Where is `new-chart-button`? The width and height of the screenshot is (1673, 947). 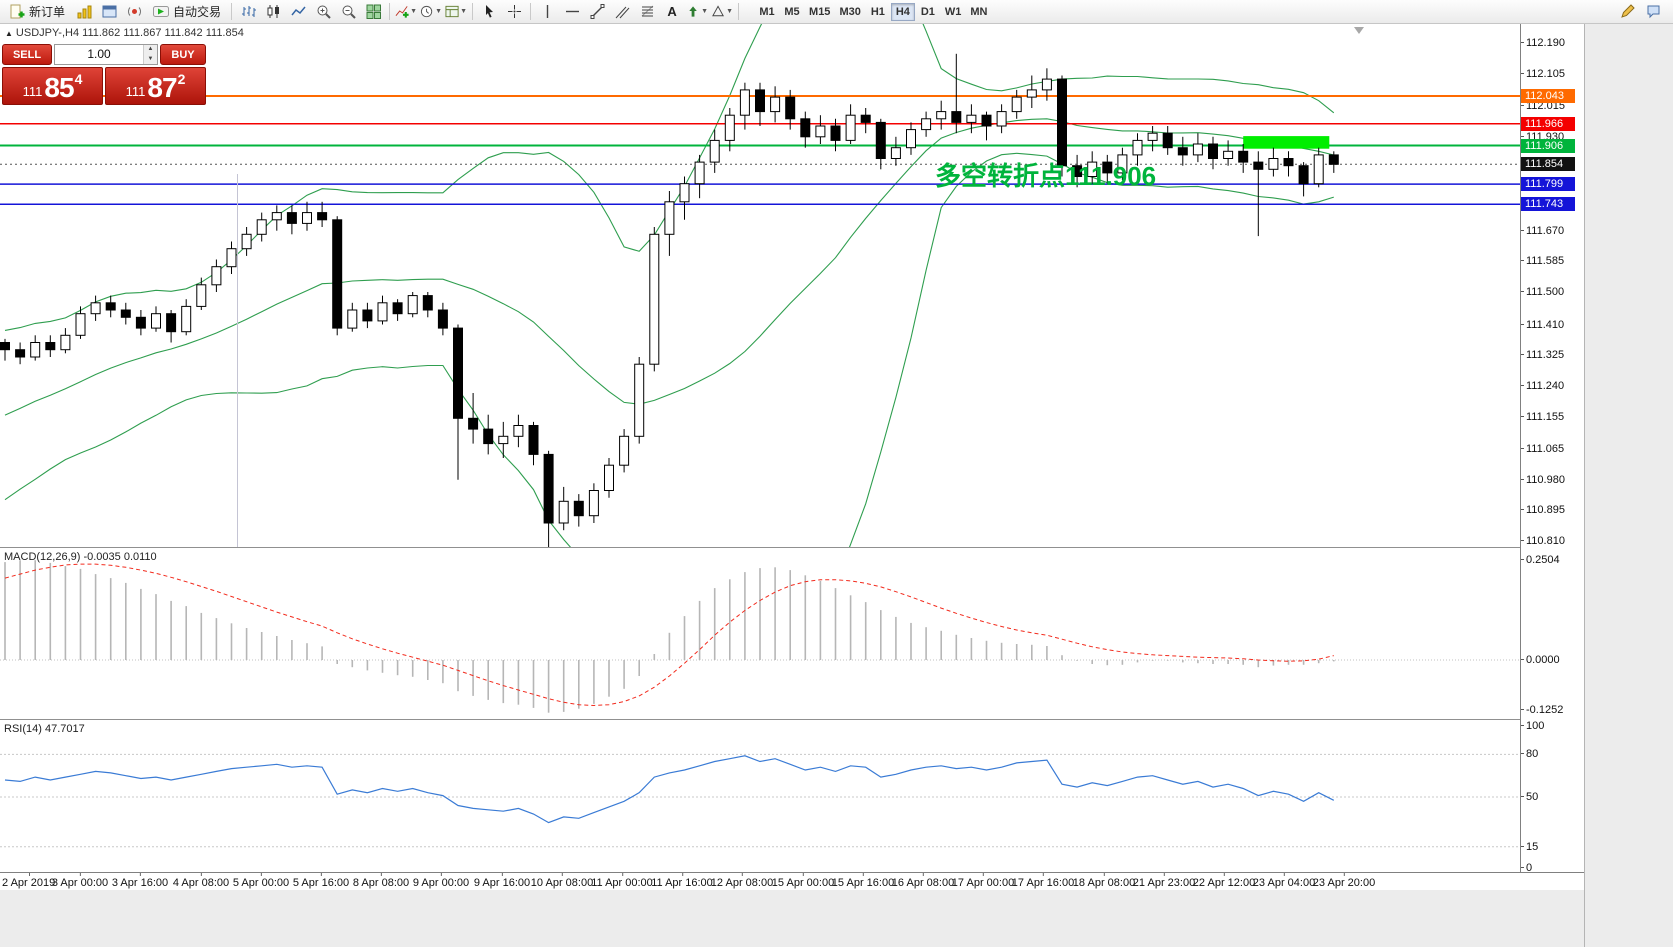 new-chart-button is located at coordinates (84, 12).